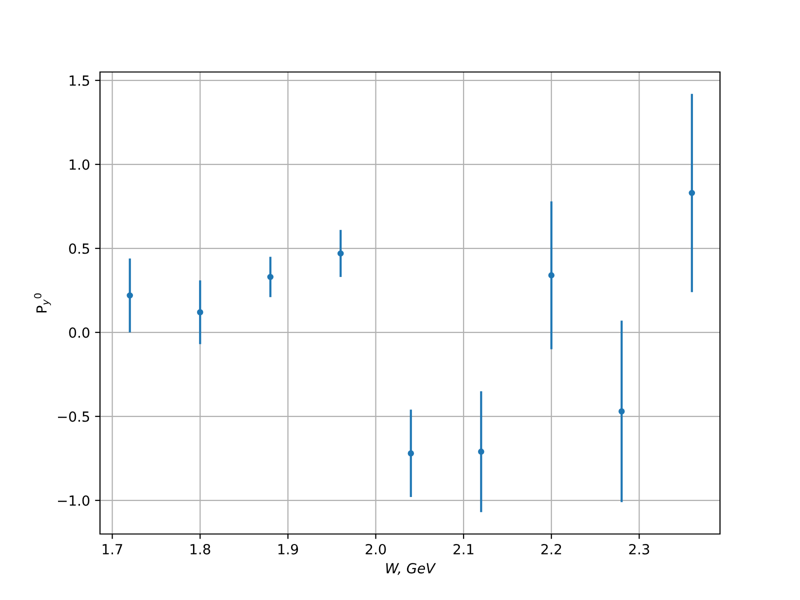 The width and height of the screenshot is (800, 600). Describe the element at coordinates (464, 549) in the screenshot. I see `x-tick-label: 2.1` at that location.